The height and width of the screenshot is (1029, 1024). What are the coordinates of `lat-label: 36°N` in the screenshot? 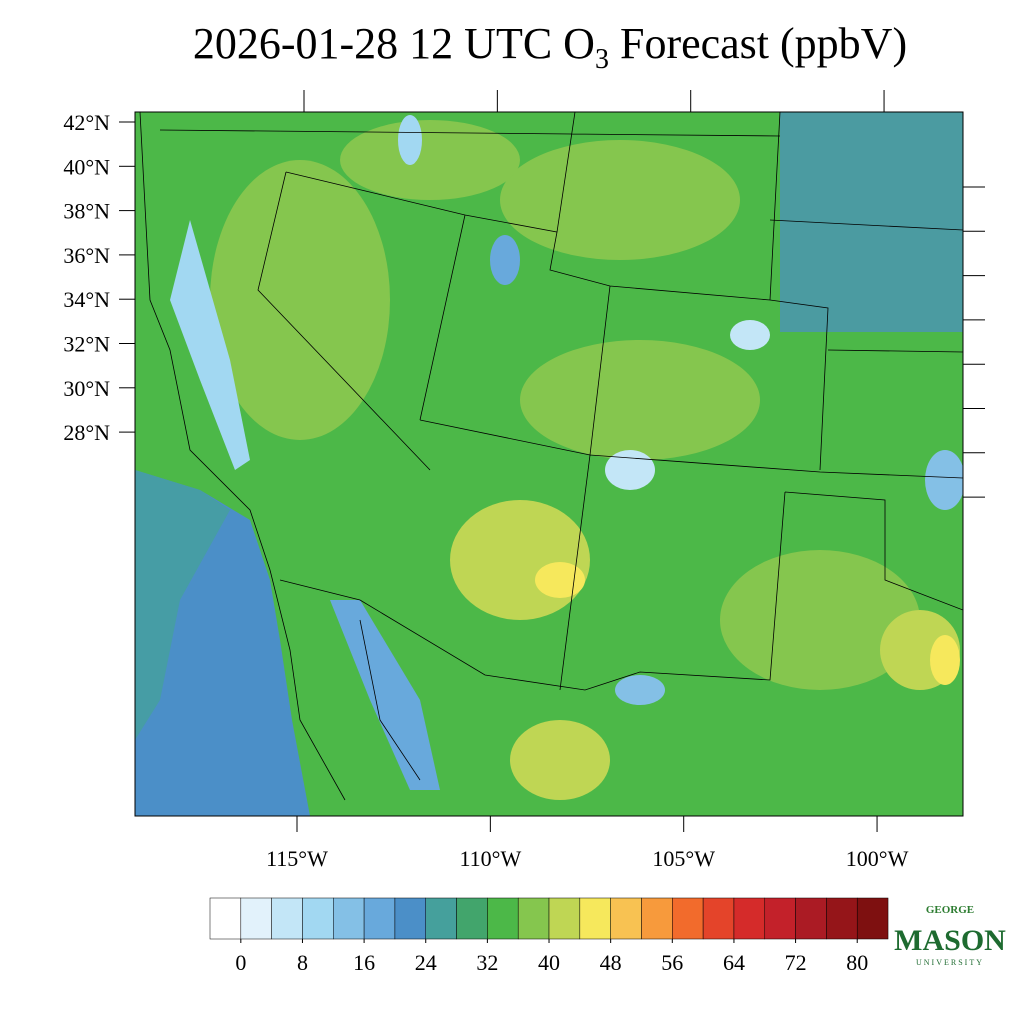 It's located at (86, 255).